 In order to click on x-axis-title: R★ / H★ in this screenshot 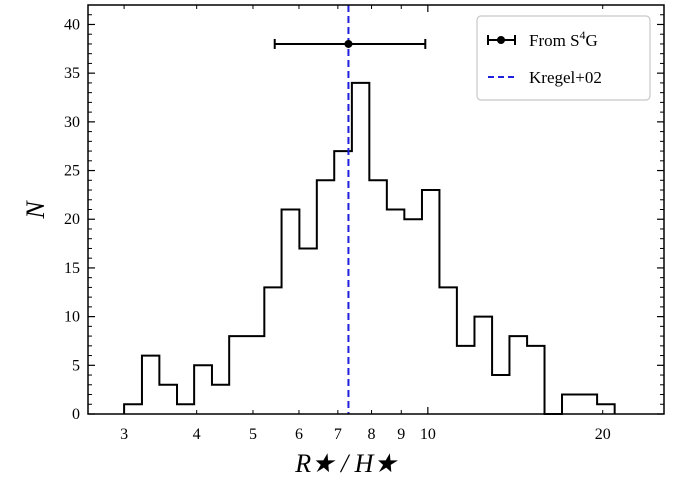, I will do `click(346, 463)`.